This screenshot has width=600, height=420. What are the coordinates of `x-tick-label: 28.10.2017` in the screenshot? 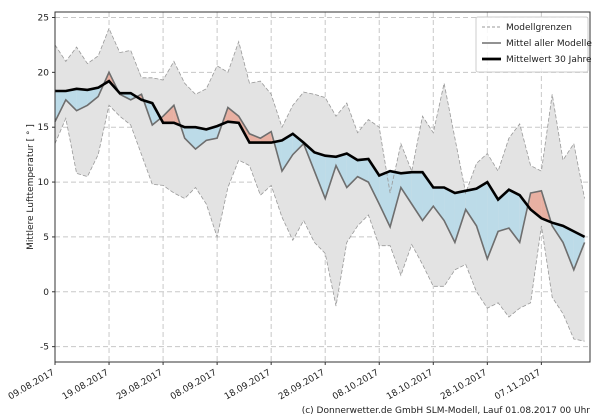 It's located at (464, 385).